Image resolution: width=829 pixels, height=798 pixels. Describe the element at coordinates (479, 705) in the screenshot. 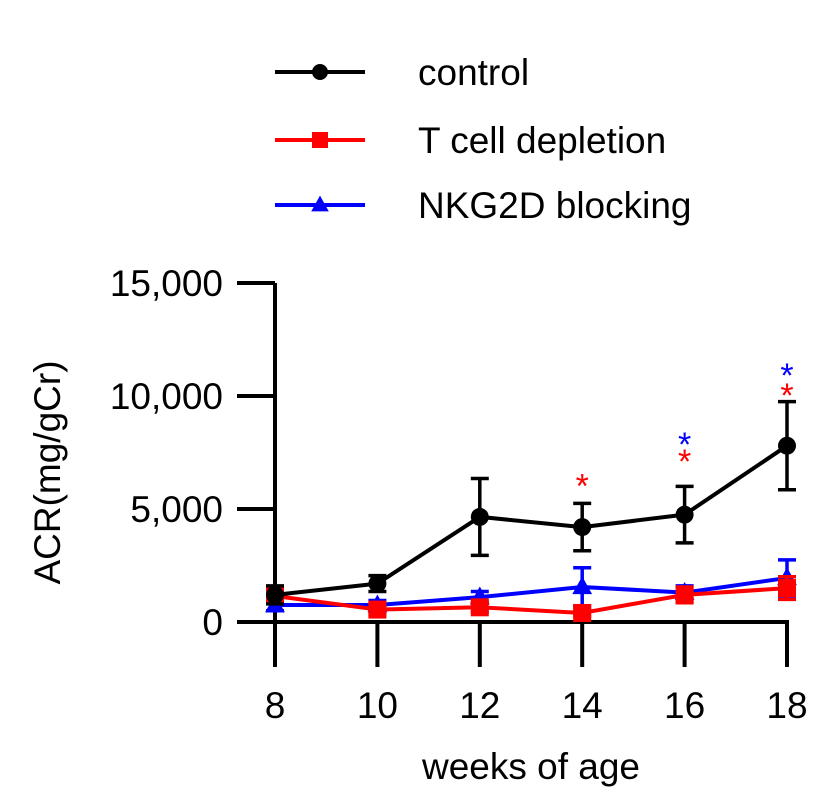

I see `x-tick-label-3: 12` at that location.